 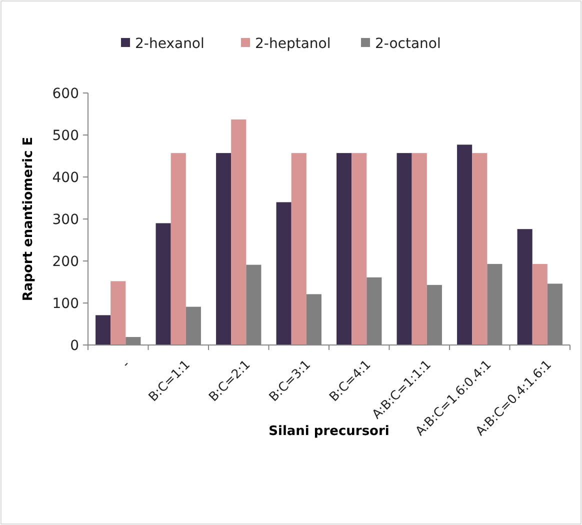 I want to click on y-tick-label: 0, so click(x=74, y=346).